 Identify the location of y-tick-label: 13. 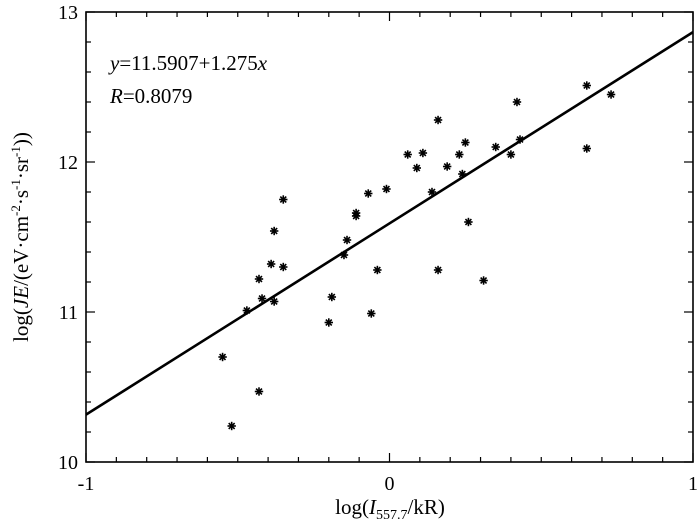
(68, 13).